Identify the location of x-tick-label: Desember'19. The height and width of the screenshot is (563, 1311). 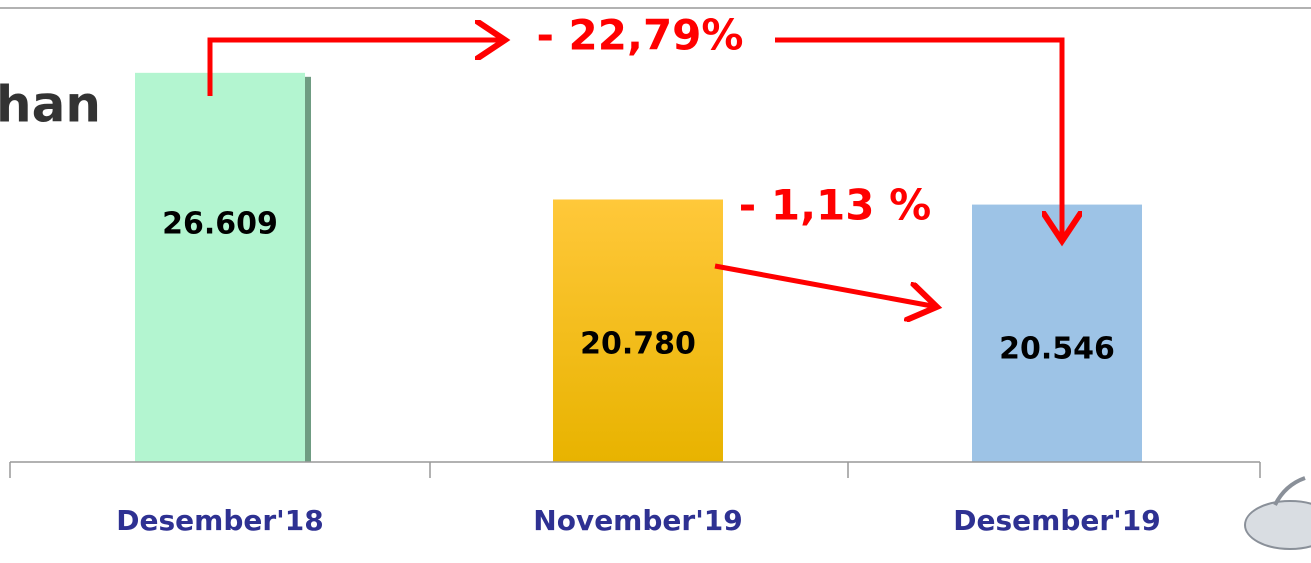
(1056, 520).